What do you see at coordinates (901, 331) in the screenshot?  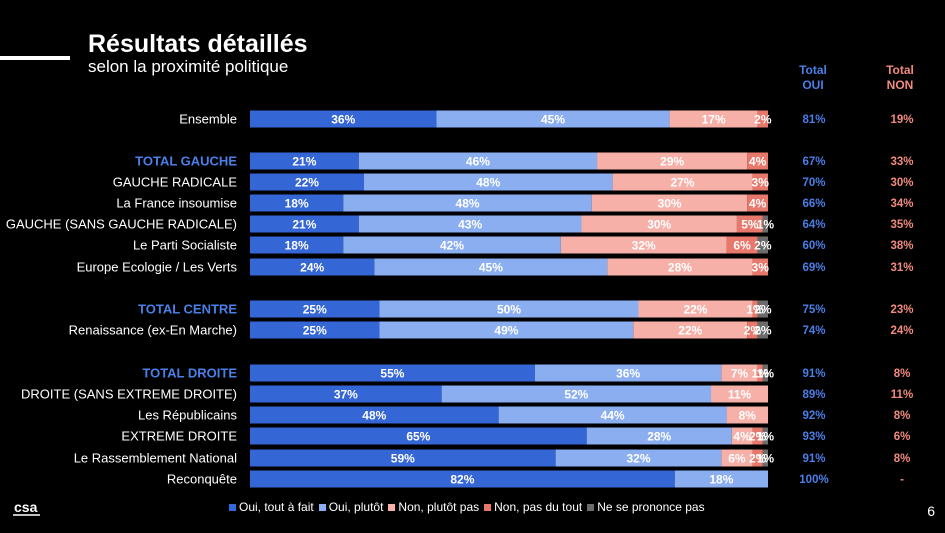 I see `total-non-value: 24%` at bounding box center [901, 331].